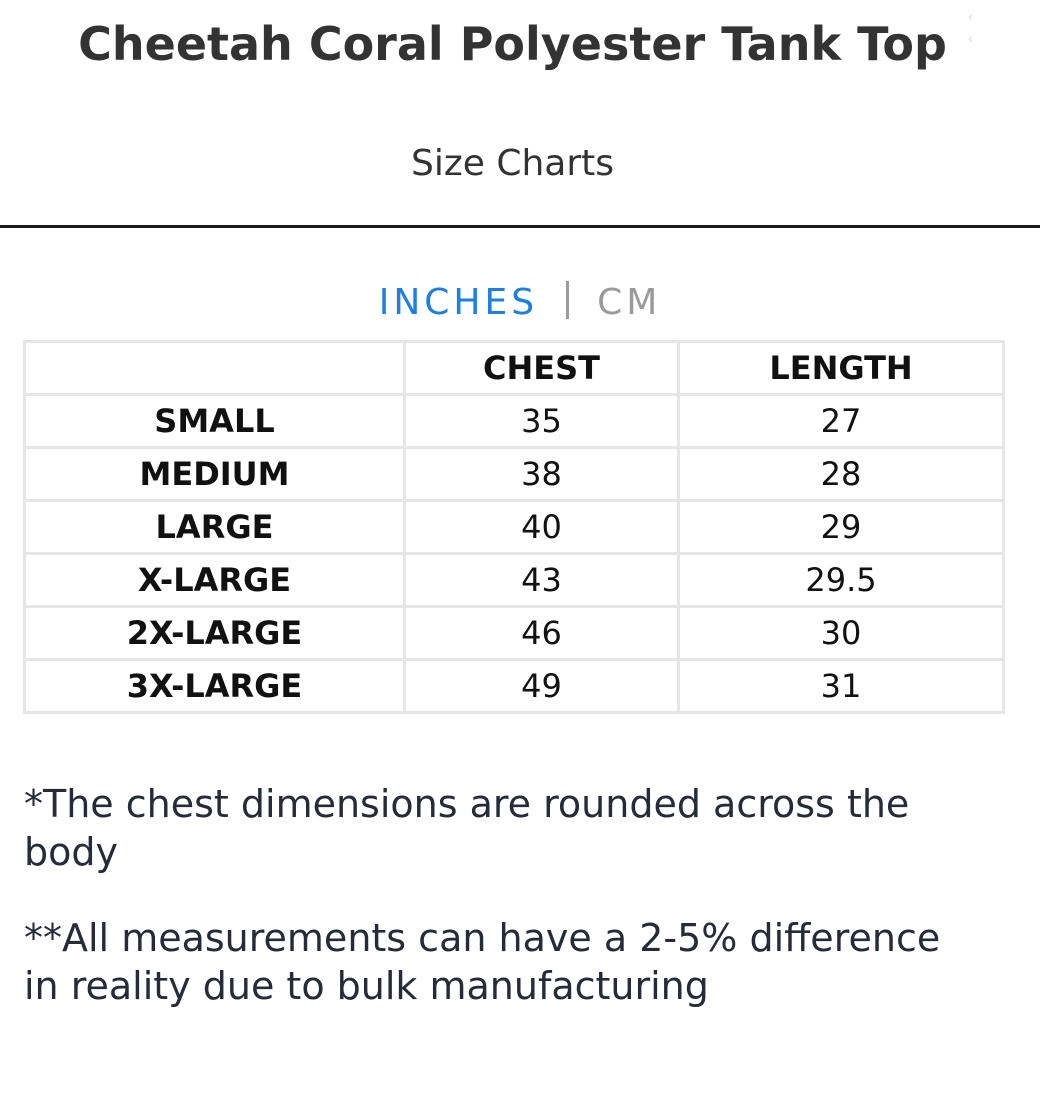  What do you see at coordinates (541, 368) in the screenshot?
I see `chest-column-header: CHEST` at bounding box center [541, 368].